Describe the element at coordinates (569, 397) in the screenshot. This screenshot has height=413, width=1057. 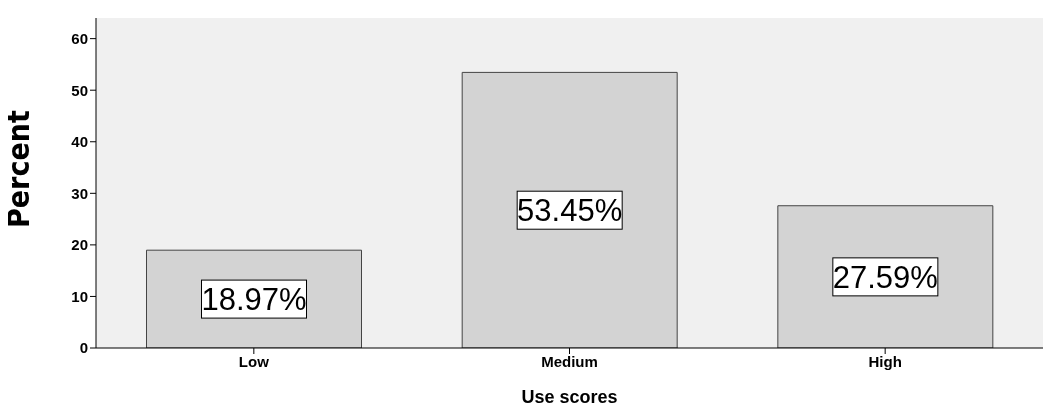
I see `x-axis-title: Use scores` at that location.